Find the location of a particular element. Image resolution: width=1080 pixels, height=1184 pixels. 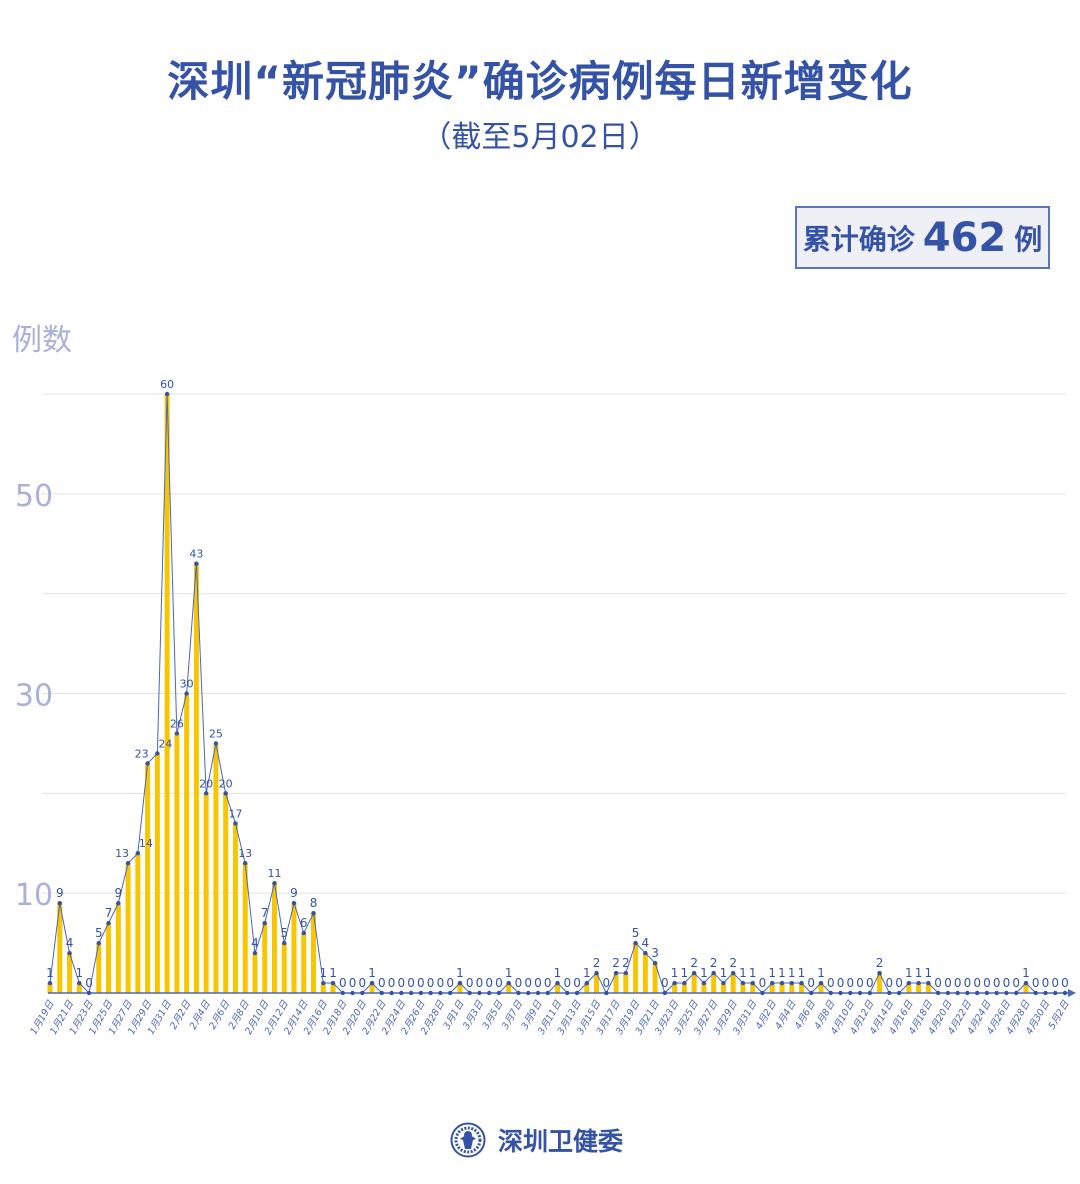

footer-org-name: 深圳卫健委 is located at coordinates (561, 1141).